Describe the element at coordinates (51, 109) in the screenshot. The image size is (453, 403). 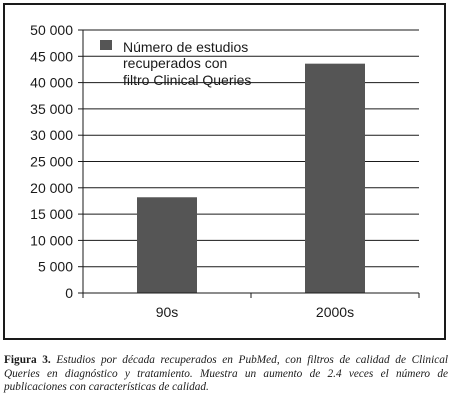
I see `y-tick-label: 35 000` at that location.